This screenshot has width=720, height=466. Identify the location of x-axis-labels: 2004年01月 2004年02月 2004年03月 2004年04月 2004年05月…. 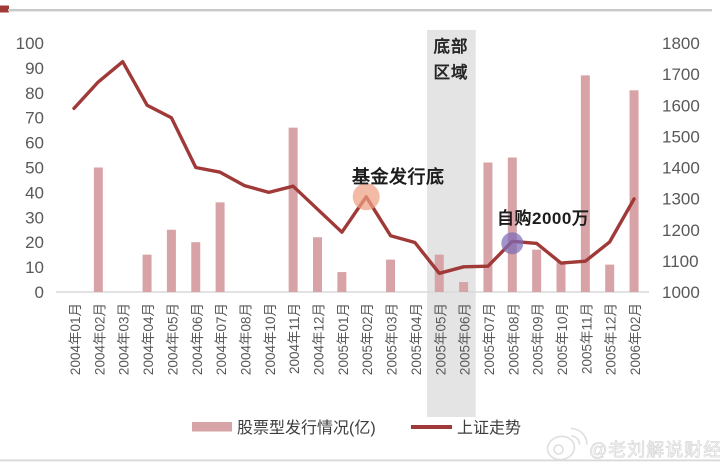
(355, 339).